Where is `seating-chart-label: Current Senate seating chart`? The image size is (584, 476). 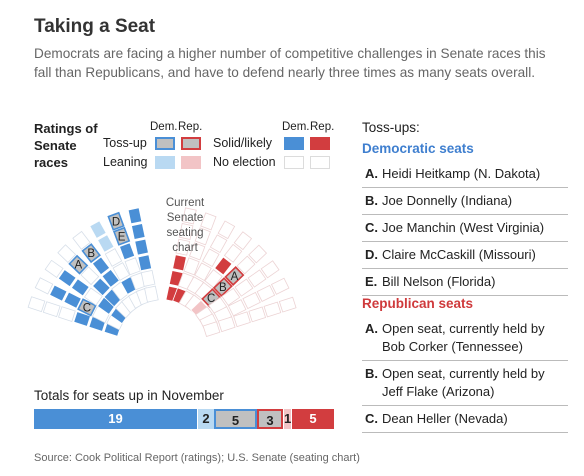 seating-chart-label: Current Senate seating chart is located at coordinates (185, 225).